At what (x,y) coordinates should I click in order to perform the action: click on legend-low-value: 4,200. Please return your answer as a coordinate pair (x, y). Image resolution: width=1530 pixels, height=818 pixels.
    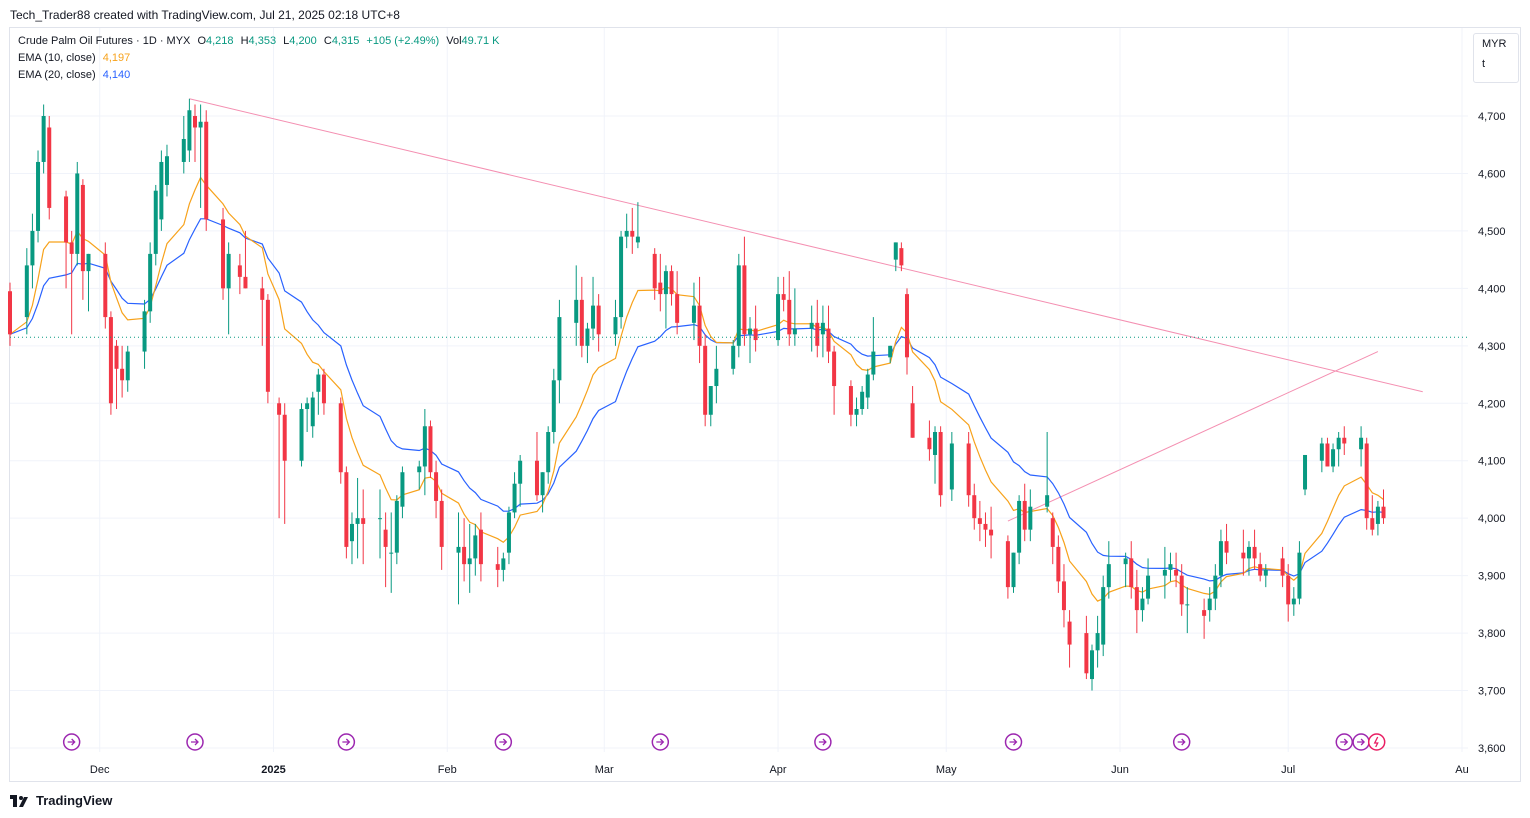
    Looking at the image, I should click on (303, 41).